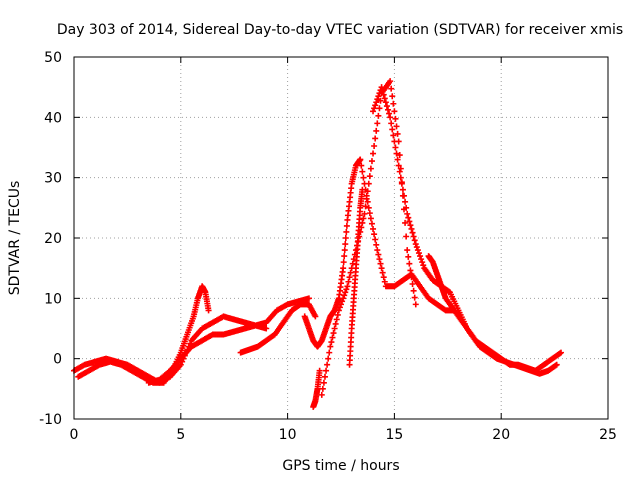 The height and width of the screenshot is (484, 640). Describe the element at coordinates (53, 58) in the screenshot. I see `y-tick-label: 50` at that location.